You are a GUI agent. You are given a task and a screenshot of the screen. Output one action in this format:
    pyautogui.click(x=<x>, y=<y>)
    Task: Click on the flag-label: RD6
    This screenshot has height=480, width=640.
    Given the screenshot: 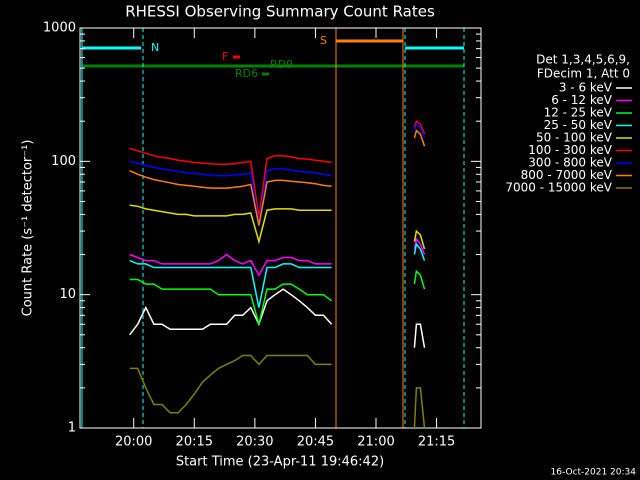 What is the action you would take?
    pyautogui.click(x=246, y=73)
    